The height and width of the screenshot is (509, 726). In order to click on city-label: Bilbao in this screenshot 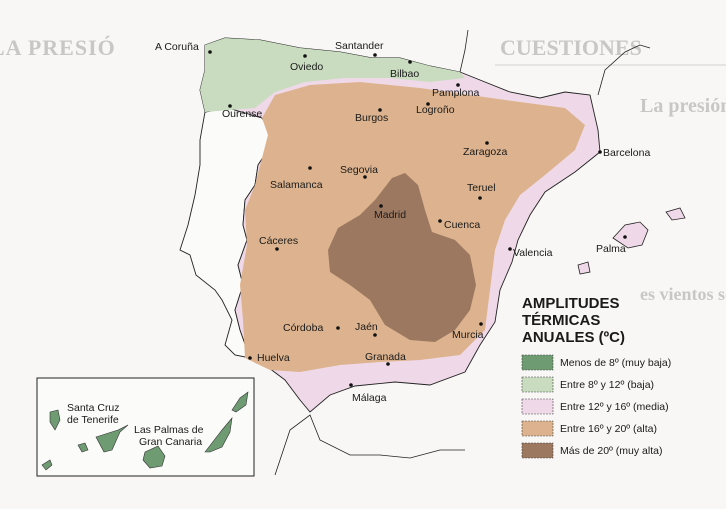, I will do `click(404, 74)`.